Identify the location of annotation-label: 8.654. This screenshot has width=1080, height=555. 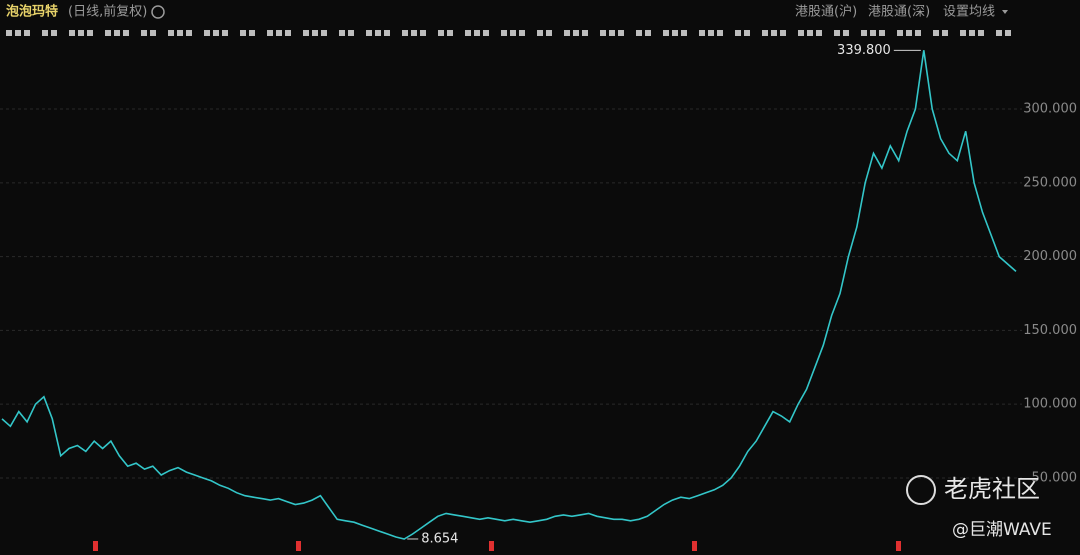
(439, 538).